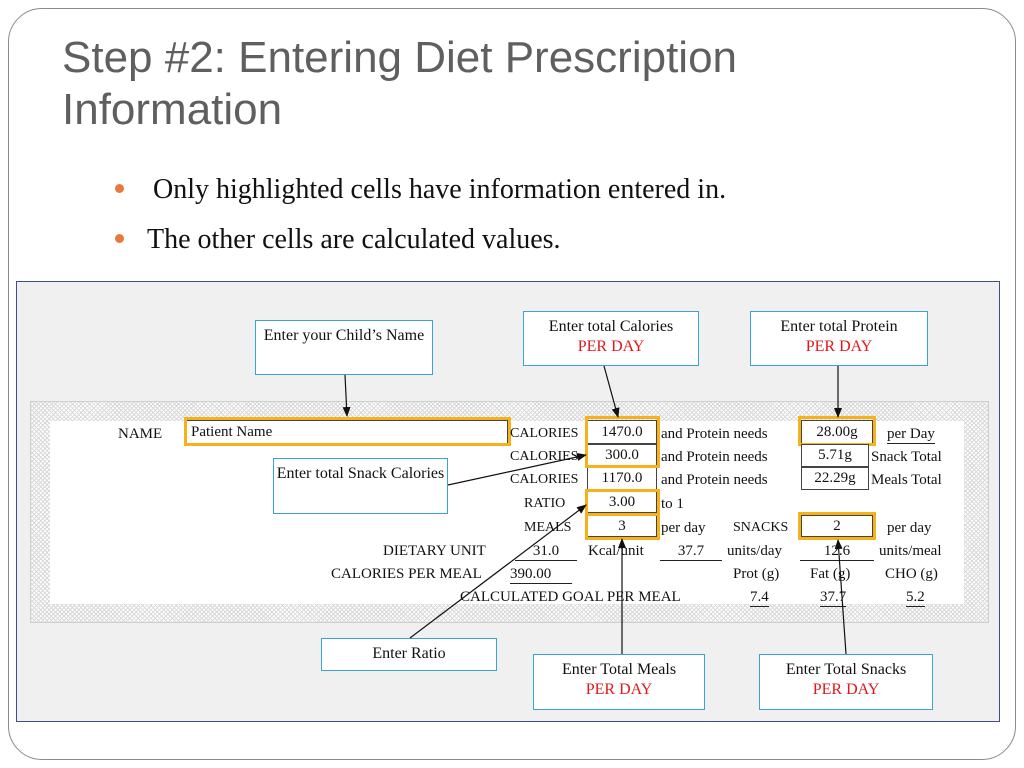  What do you see at coordinates (172, 109) in the screenshot?
I see `title-line-2: Information` at bounding box center [172, 109].